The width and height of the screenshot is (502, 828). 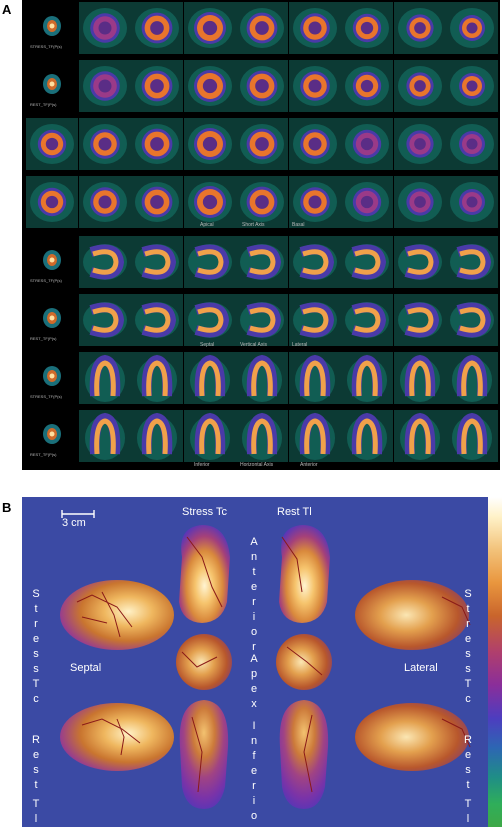 What do you see at coordinates (304, 754) in the screenshot?
I see `heart-inferior-rest` at bounding box center [304, 754].